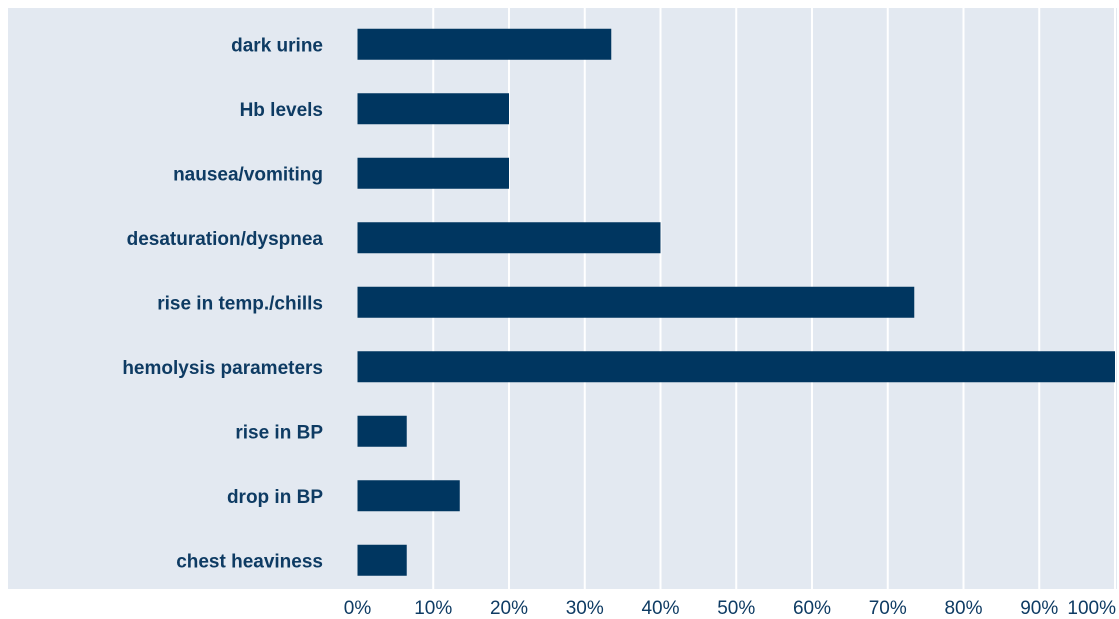  I want to click on x-tick-label: 40%, so click(660, 608).